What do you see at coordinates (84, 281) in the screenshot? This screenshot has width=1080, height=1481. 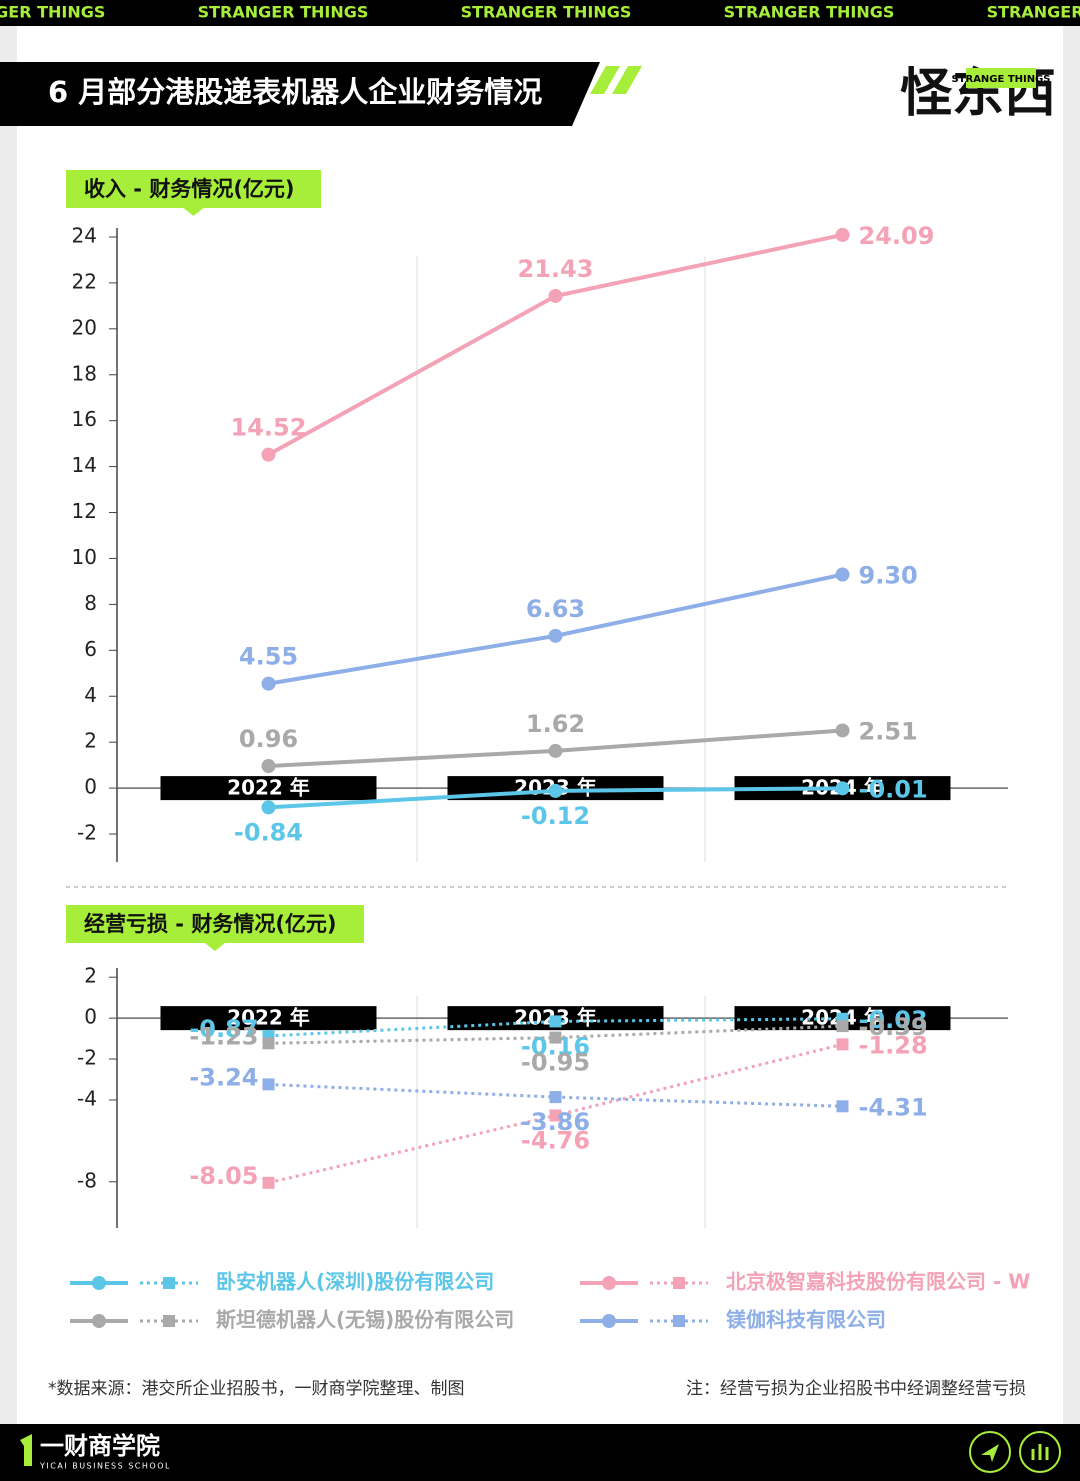 I see `y-tick-label: 22` at bounding box center [84, 281].